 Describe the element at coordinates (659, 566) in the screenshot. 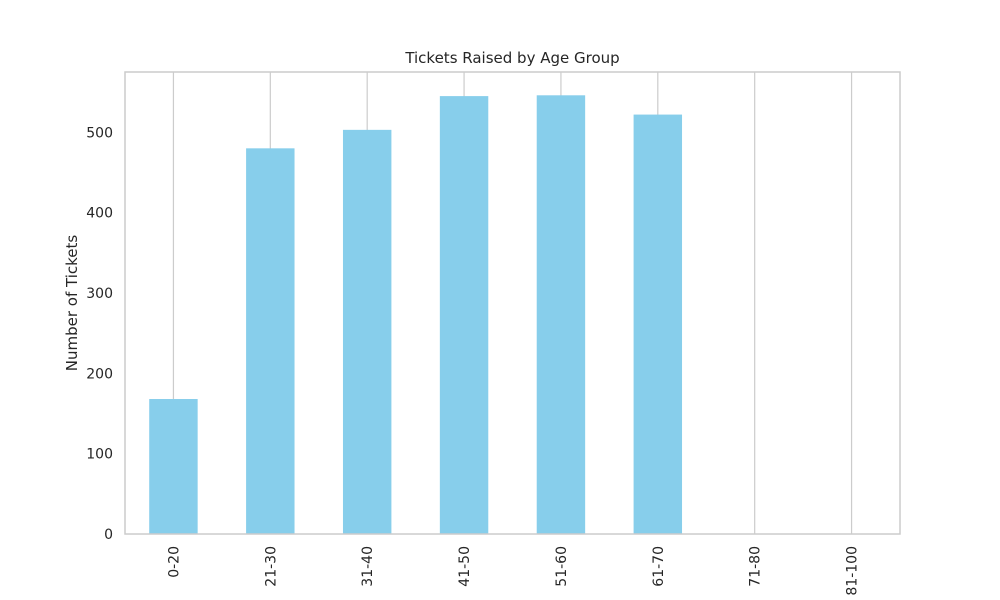

I see `x-tick-label-61-70: 61-70` at that location.